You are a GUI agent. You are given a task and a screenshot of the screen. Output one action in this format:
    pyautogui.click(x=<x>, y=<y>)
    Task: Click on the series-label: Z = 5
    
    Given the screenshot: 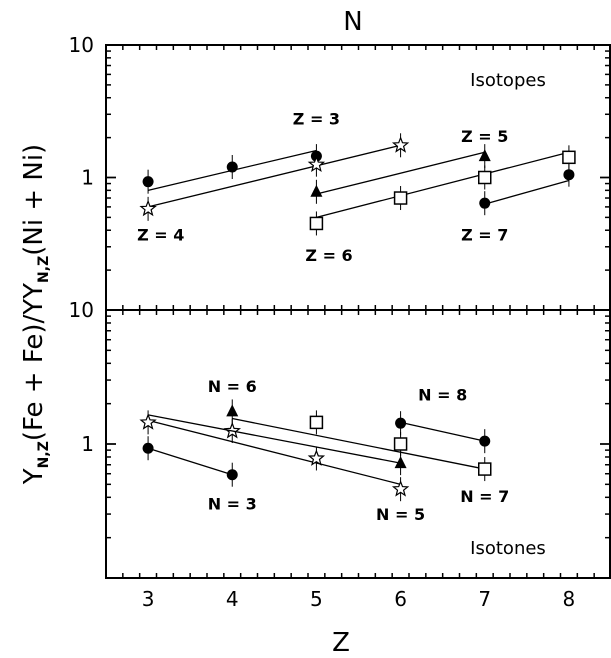 What is the action you would take?
    pyautogui.click(x=484, y=136)
    